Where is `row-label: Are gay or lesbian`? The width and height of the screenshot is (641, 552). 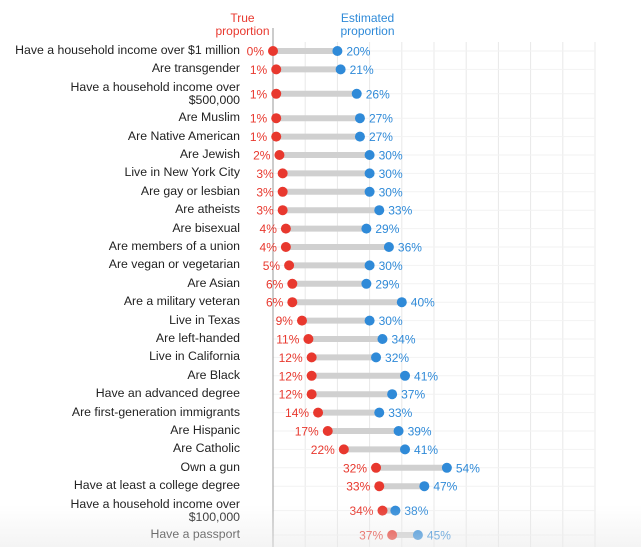 row-label: Are gay or lesbian is located at coordinates (190, 190).